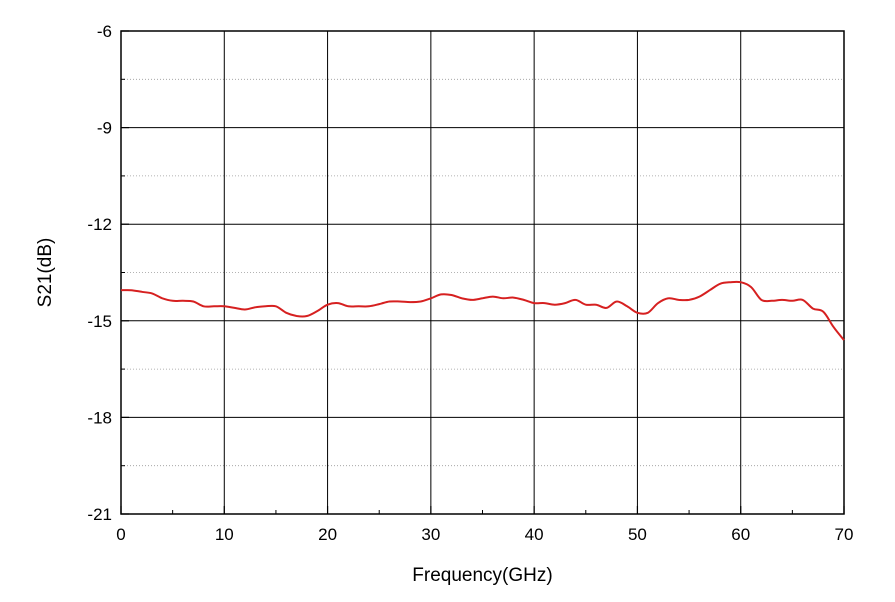 The width and height of the screenshot is (895, 602). What do you see at coordinates (482, 575) in the screenshot?
I see `x-axis-title: Frequency(GHz)` at bounding box center [482, 575].